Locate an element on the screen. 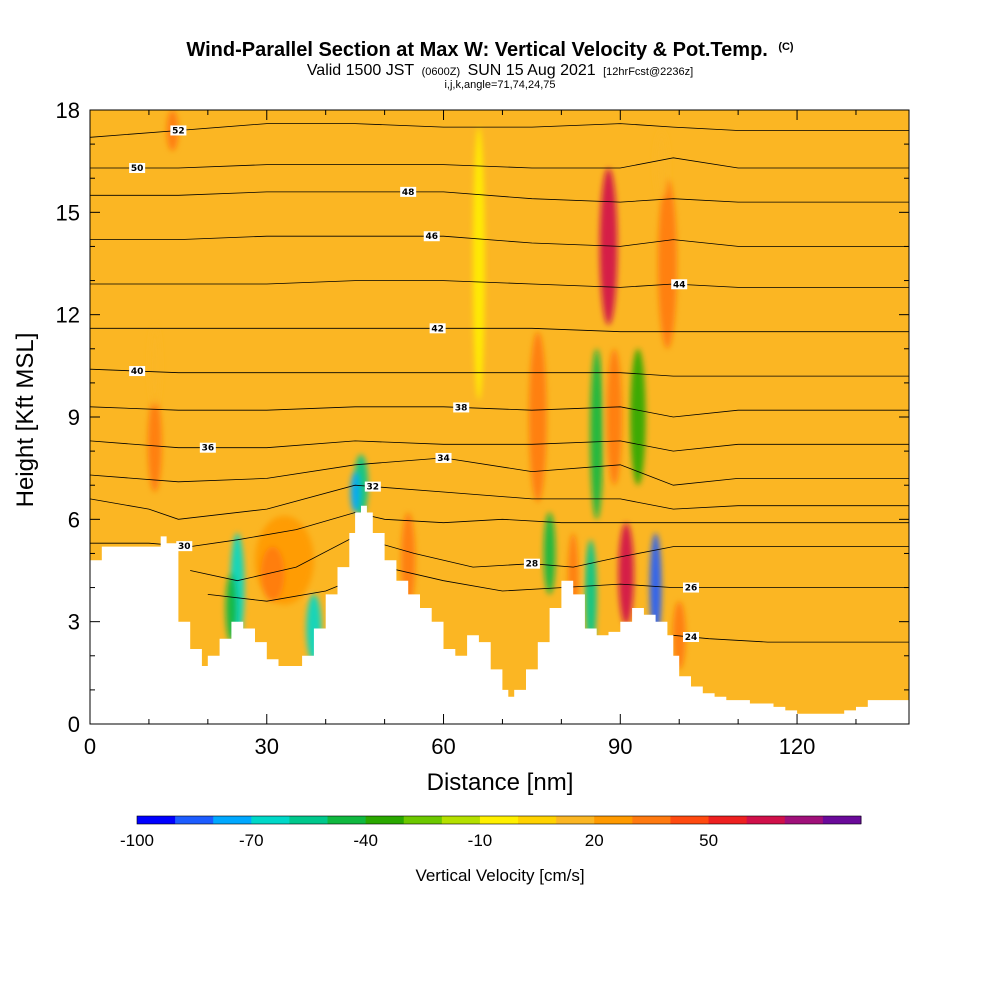  contour-label: 36 is located at coordinates (208, 449).